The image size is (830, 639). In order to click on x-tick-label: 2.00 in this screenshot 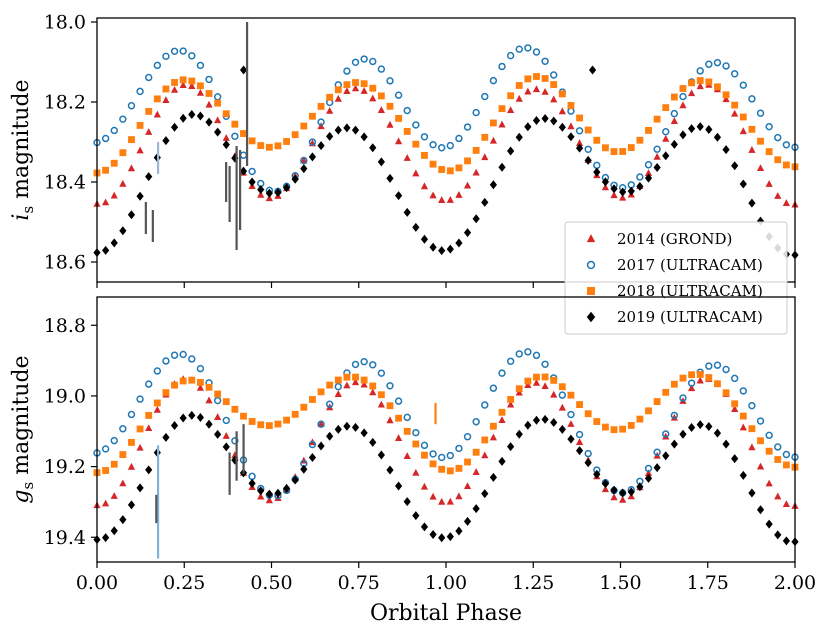, I will do `click(795, 583)`.